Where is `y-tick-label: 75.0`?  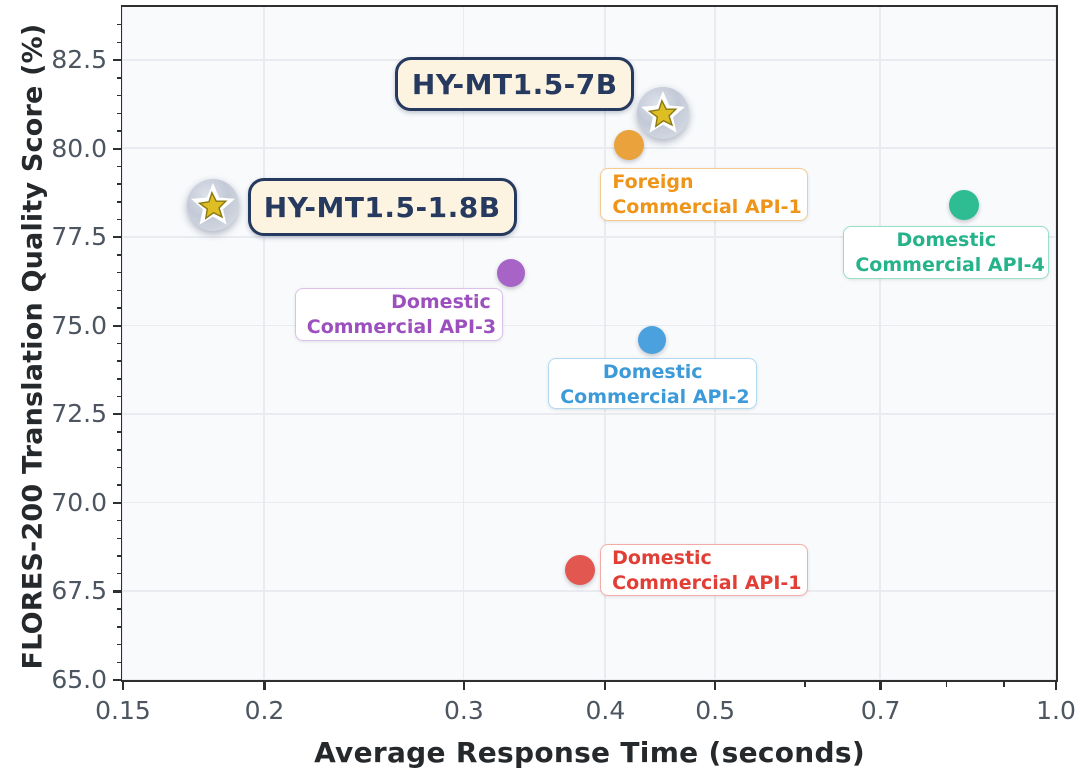 y-tick-label: 75.0 is located at coordinates (79, 325).